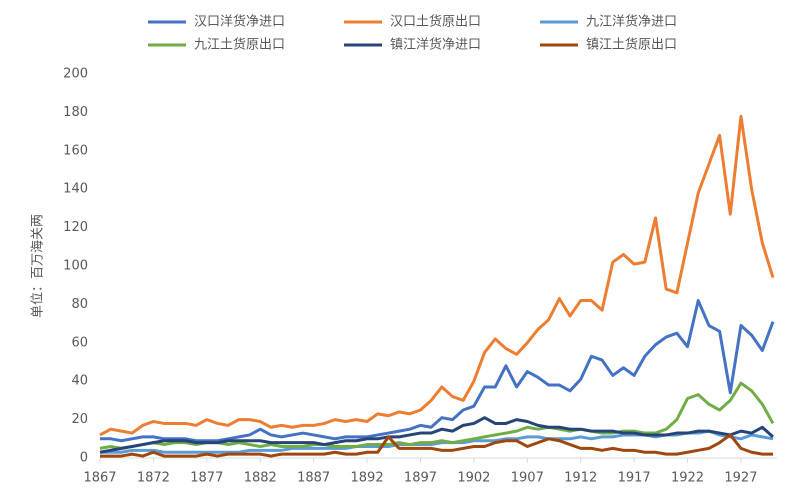 The height and width of the screenshot is (500, 800). What do you see at coordinates (527, 478) in the screenshot?
I see `x-tick-label: 1907` at bounding box center [527, 478].